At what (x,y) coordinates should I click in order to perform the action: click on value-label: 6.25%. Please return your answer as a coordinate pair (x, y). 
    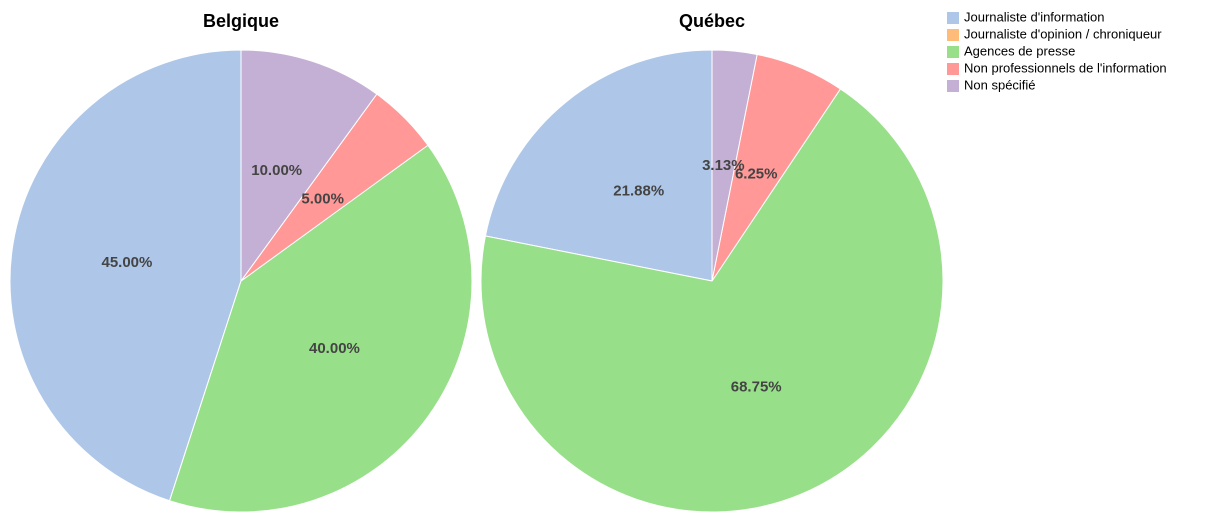
    Looking at the image, I should click on (756, 173).